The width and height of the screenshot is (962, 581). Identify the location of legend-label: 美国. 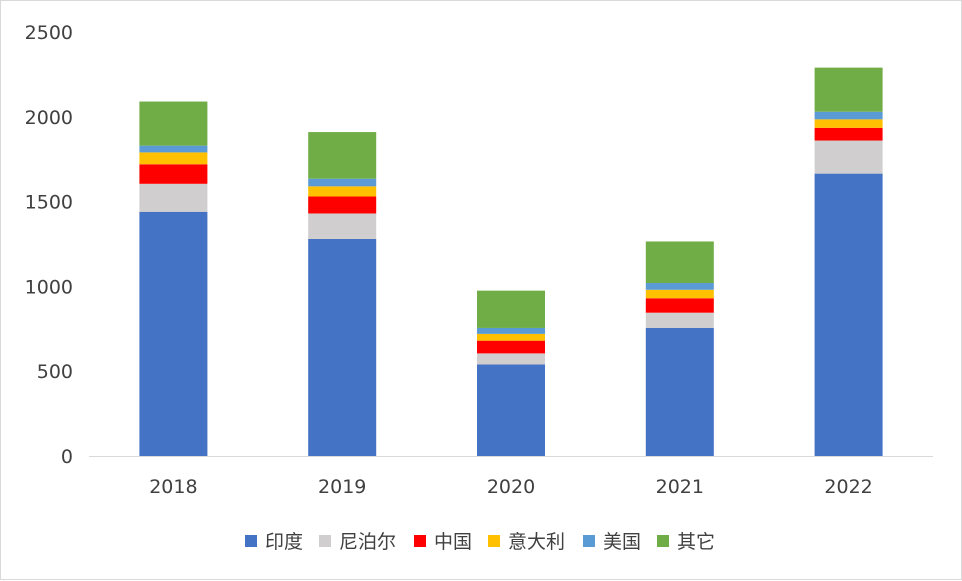
(622, 542).